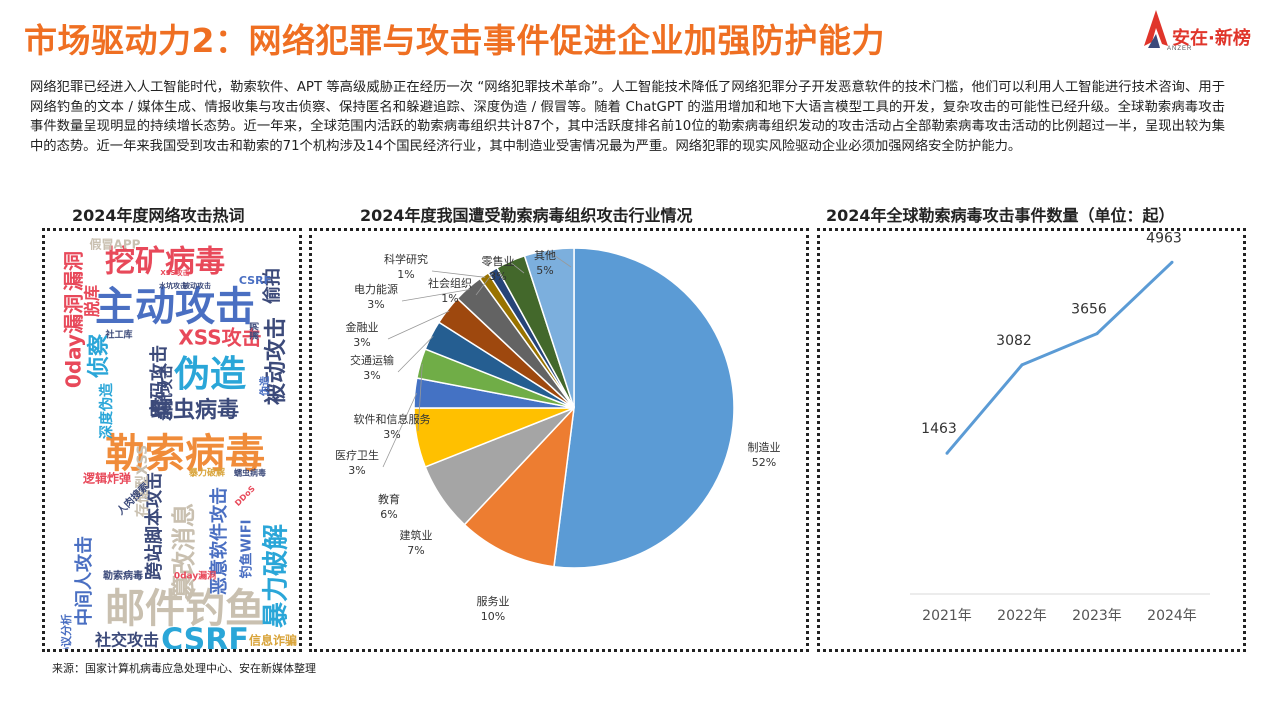 The width and height of the screenshot is (1280, 720). What do you see at coordinates (392, 419) in the screenshot?
I see `pie-slice-label: 软件和信息服务` at bounding box center [392, 419].